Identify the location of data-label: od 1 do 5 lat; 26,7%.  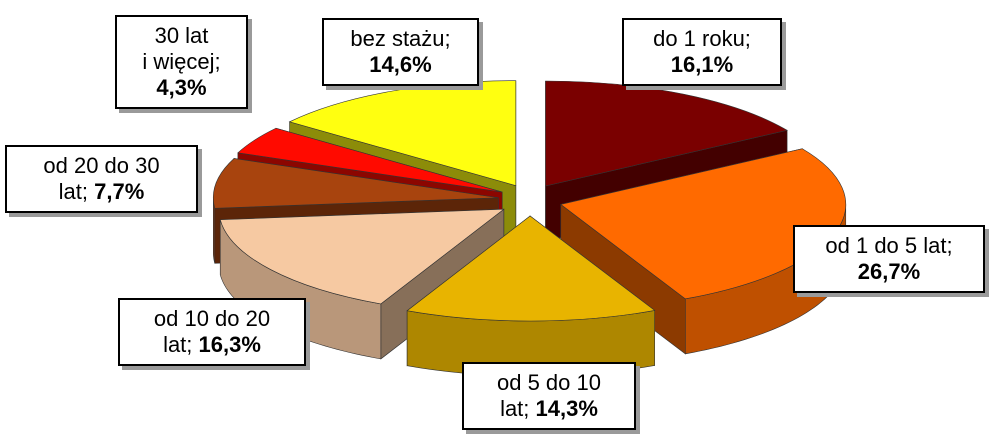
(889, 259).